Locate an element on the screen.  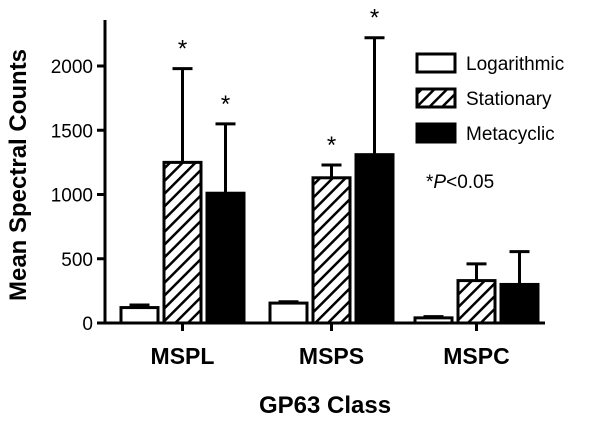
y-axis-ticks: 0 500 1000 1500 2000 is located at coordinates (78, 196).